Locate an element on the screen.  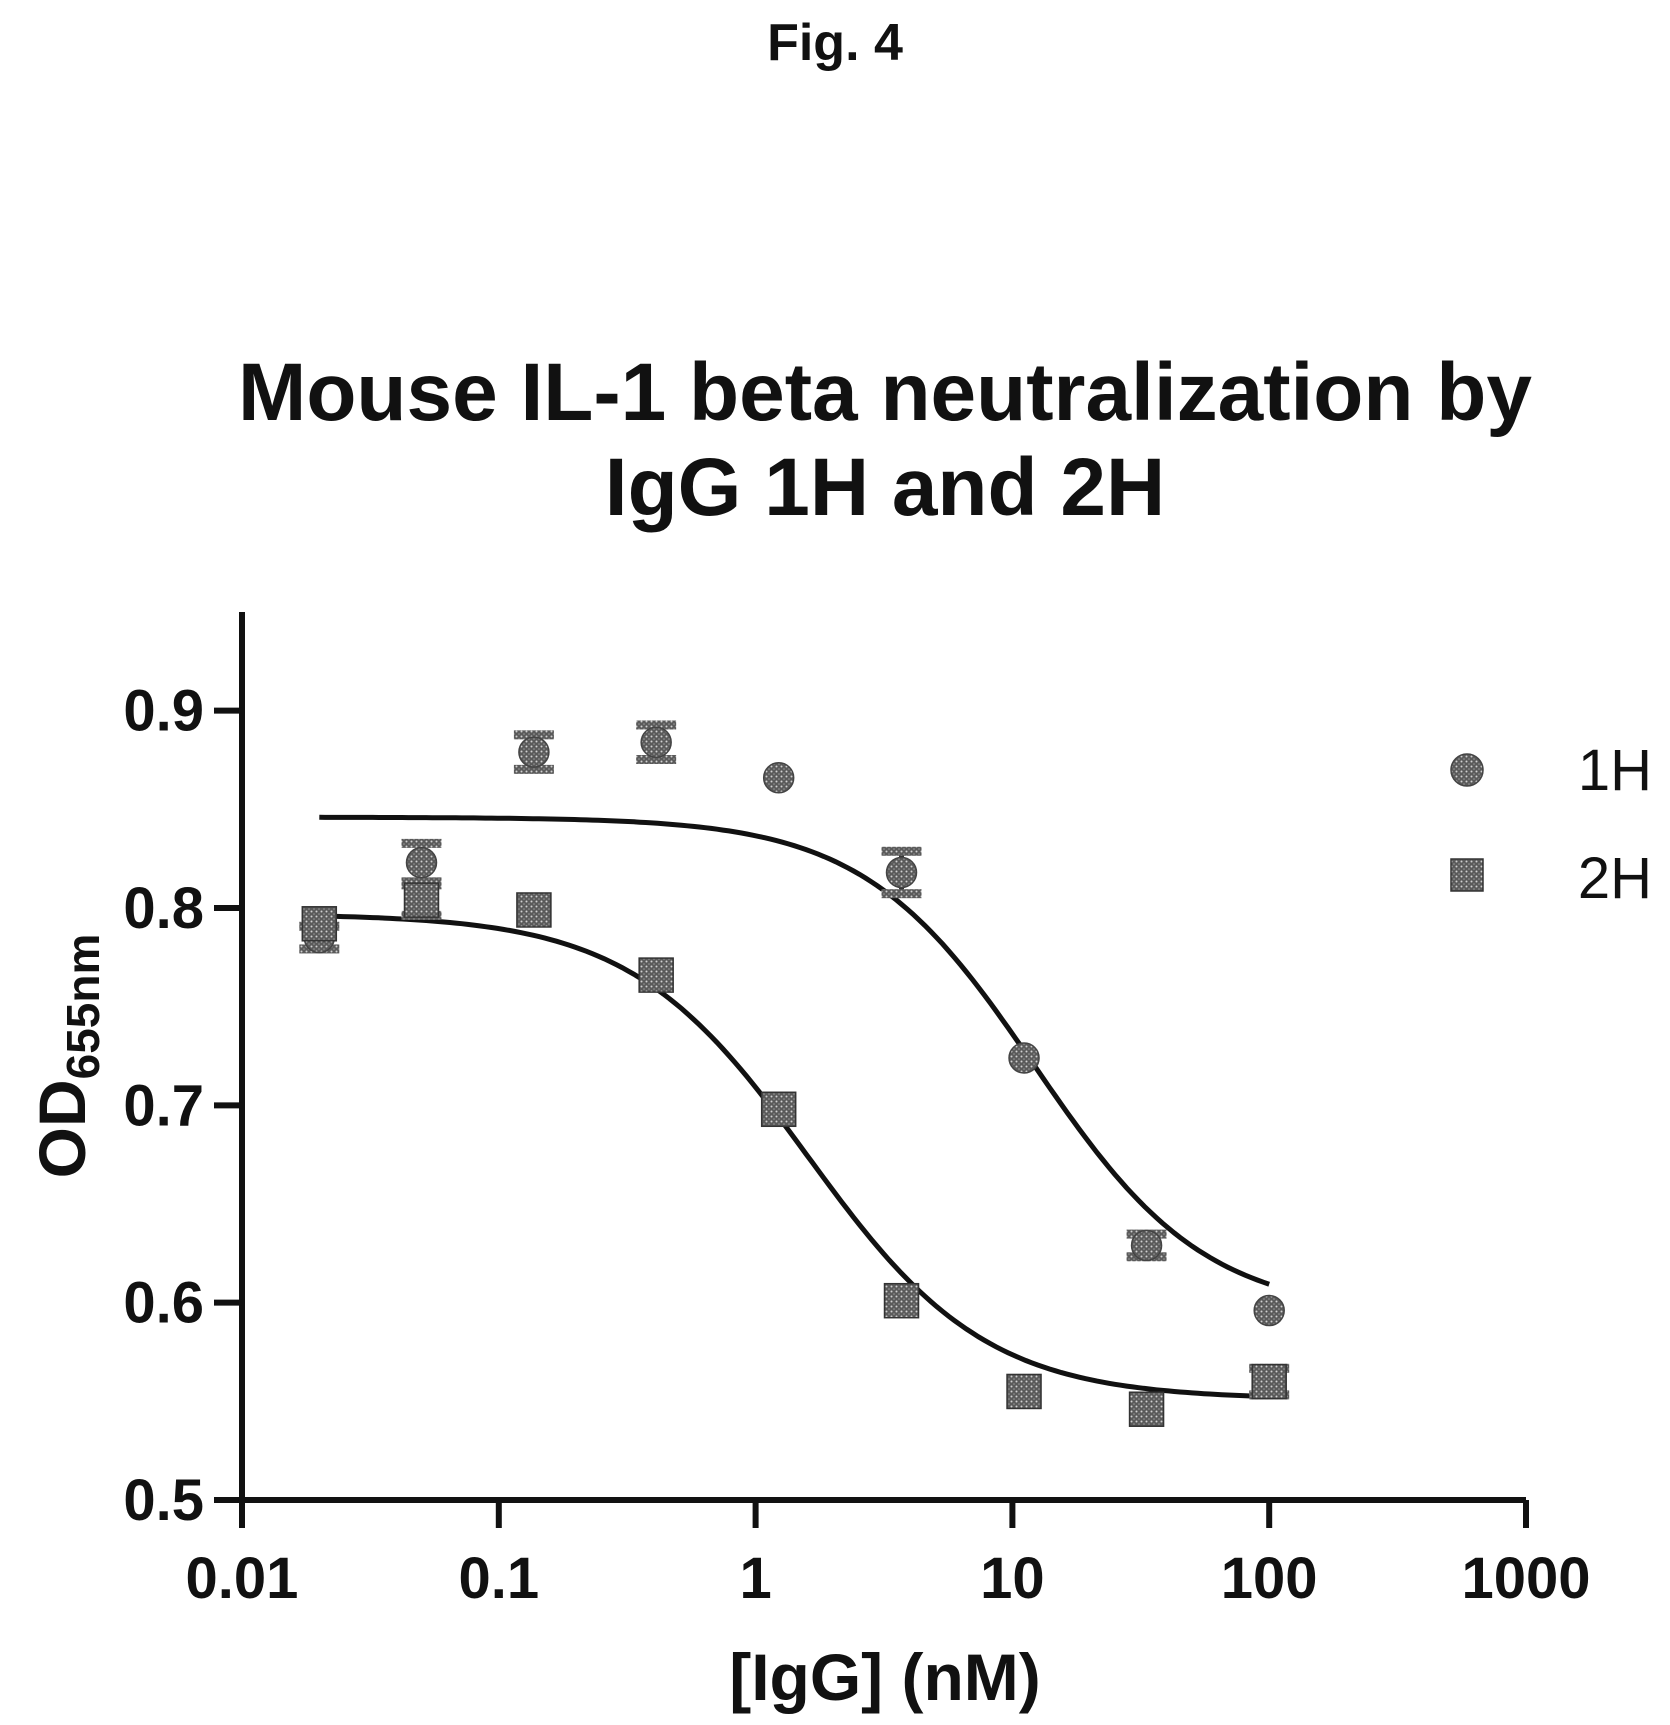
chart-title-line-2: IgG 1H and 2H is located at coordinates (885, 487).